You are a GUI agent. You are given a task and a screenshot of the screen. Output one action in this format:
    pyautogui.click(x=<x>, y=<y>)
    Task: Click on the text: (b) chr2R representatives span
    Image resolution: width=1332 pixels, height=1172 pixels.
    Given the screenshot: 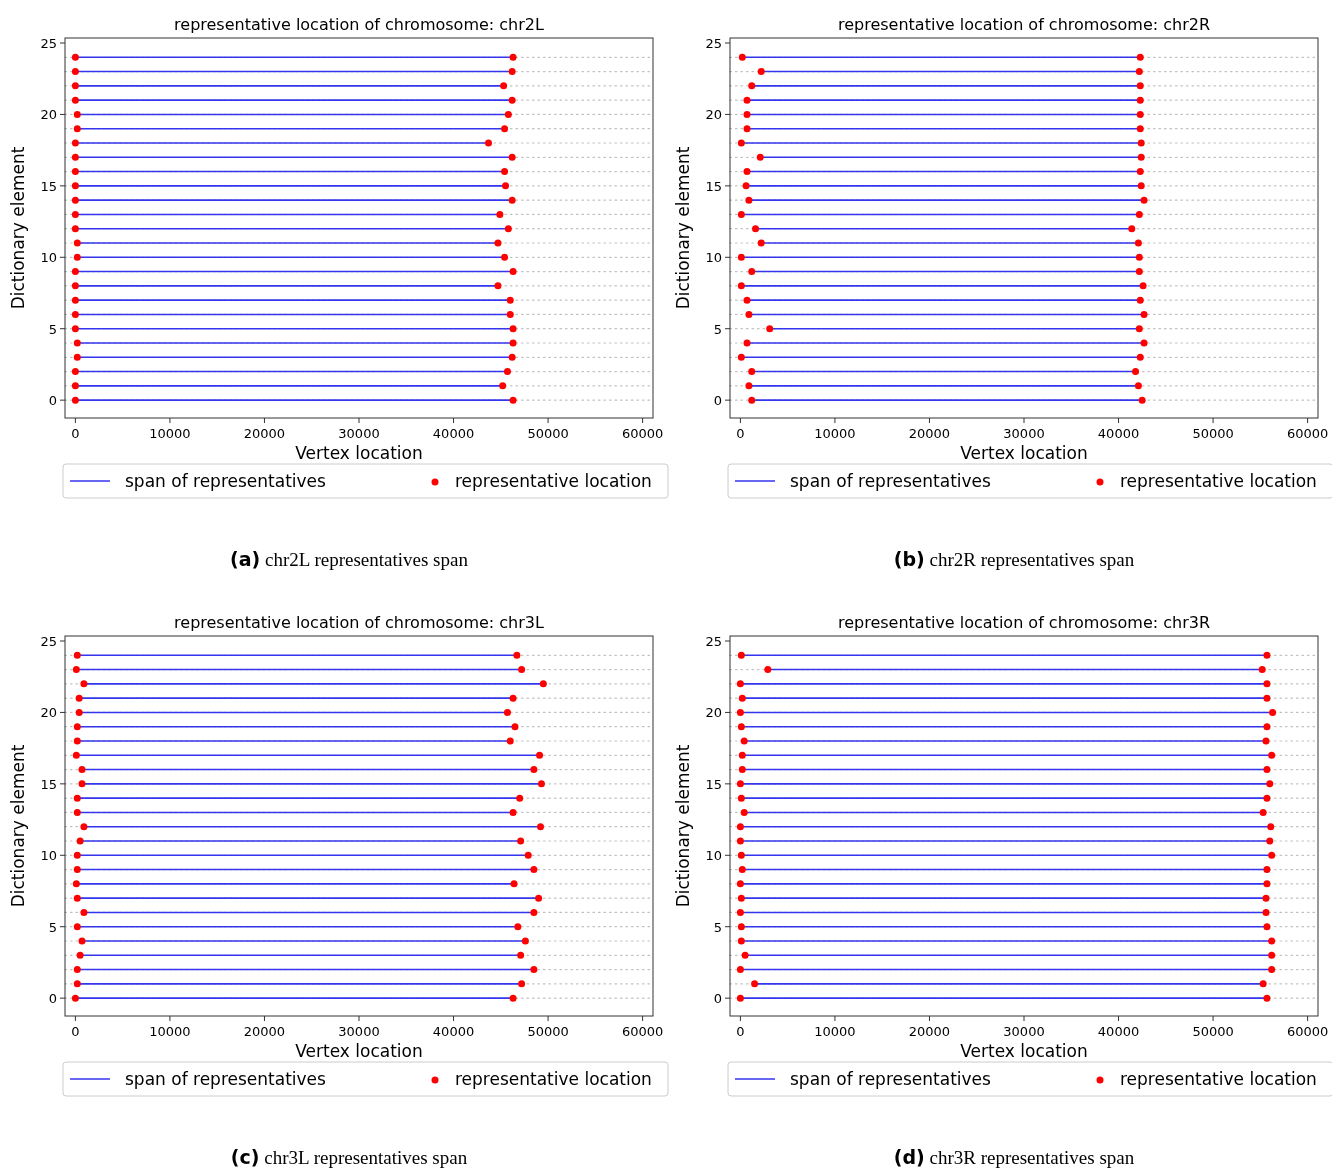 What is the action you would take?
    pyautogui.click(x=1014, y=559)
    